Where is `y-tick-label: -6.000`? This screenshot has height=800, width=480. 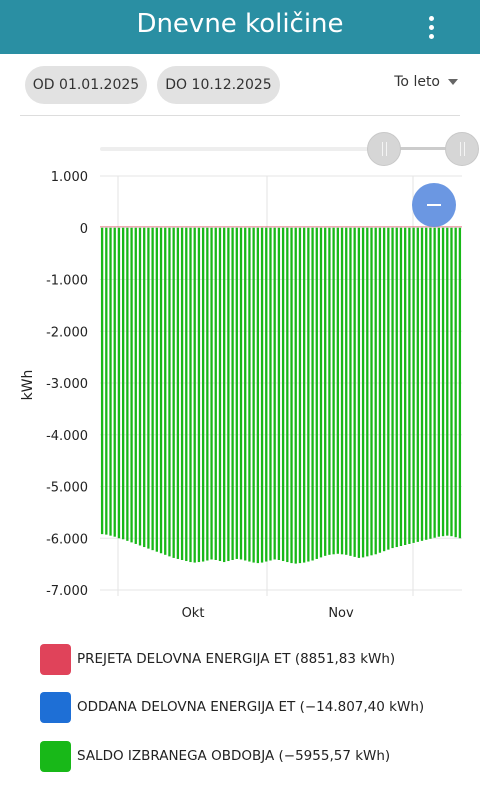
y-tick-label: -6.000 is located at coordinates (67, 539).